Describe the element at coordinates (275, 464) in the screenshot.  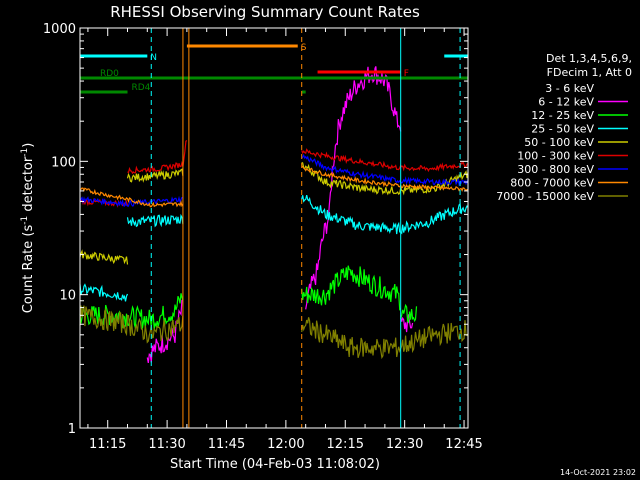
I see `x-axis-label: Start Time (04-Feb-03 11:08:02)` at that location.